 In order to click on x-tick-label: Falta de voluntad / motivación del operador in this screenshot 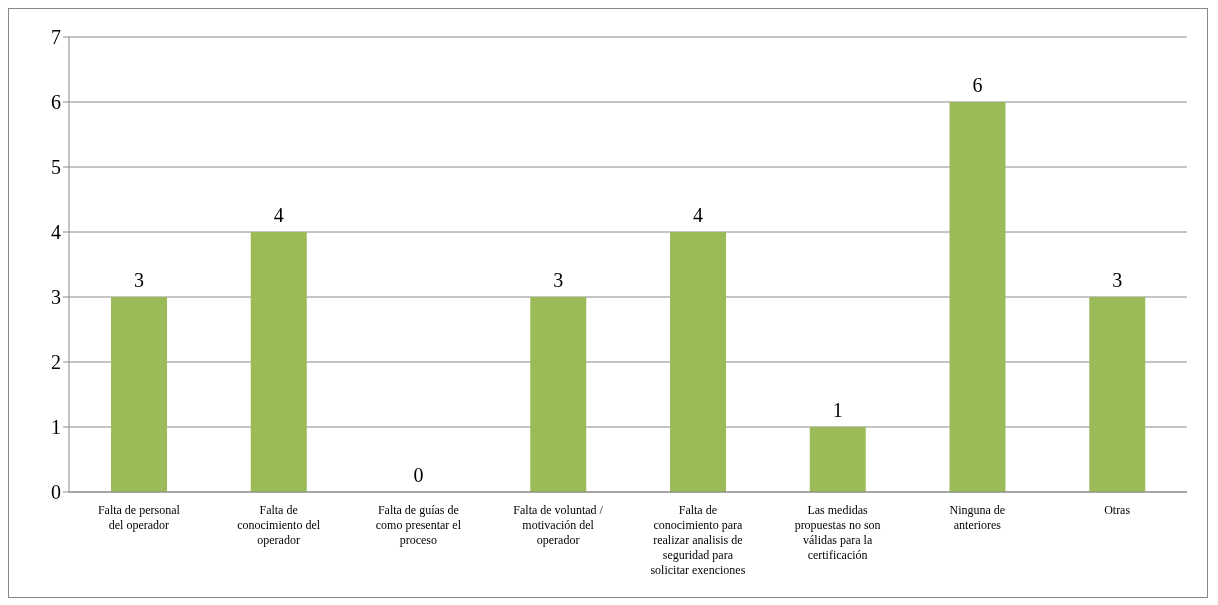, I will do `click(558, 525)`.